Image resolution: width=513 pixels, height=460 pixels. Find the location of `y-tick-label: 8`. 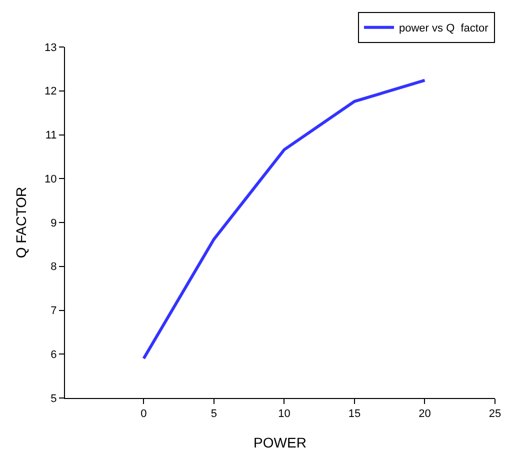

y-tick-label: 8 is located at coordinates (53, 267).